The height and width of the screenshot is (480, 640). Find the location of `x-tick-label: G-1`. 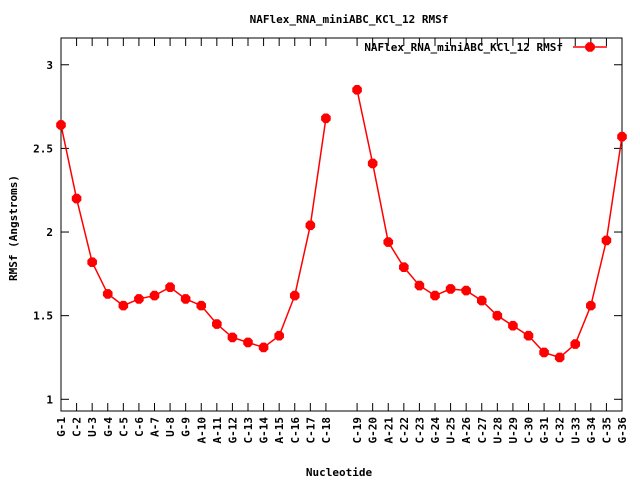

x-tick-label: G-1 is located at coordinates (61, 427).